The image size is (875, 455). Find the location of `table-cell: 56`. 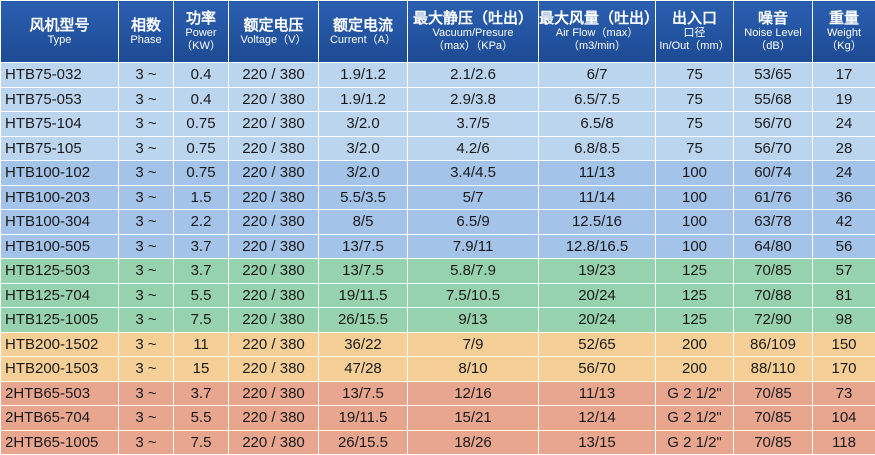

table-cell: 56 is located at coordinates (843, 246).